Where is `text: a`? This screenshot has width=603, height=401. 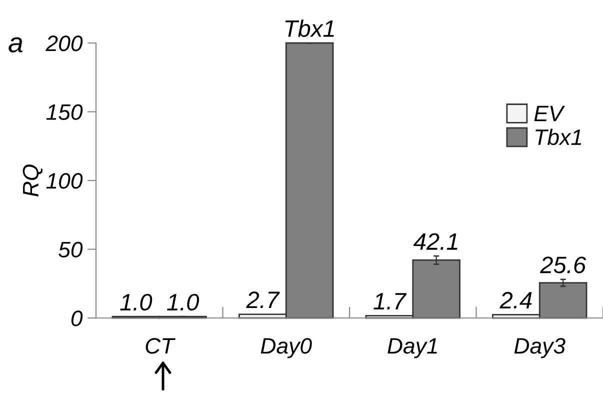 text: a is located at coordinates (15, 44).